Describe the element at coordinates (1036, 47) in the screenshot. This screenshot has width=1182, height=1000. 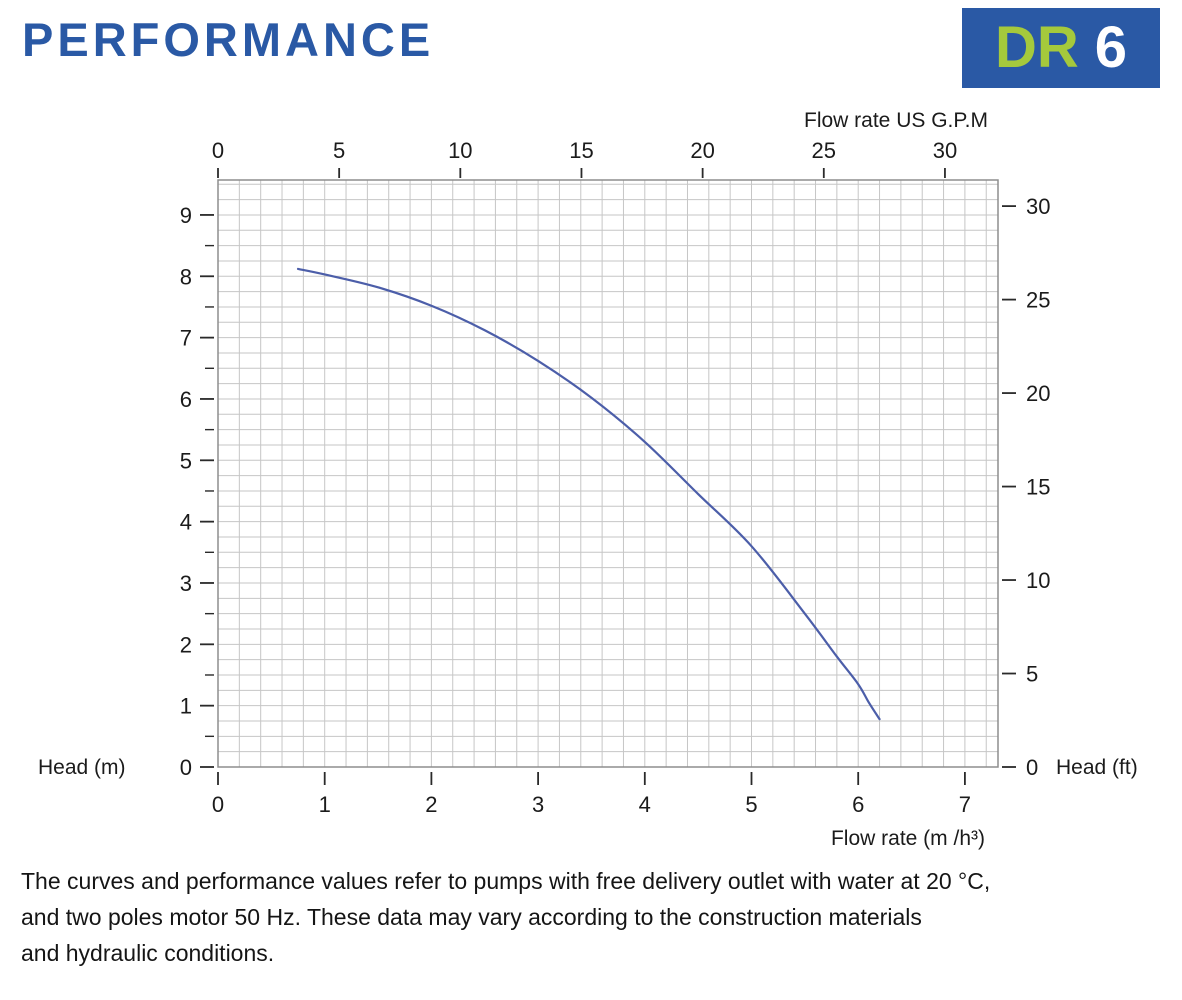
I see `model-prefix: DR` at that location.